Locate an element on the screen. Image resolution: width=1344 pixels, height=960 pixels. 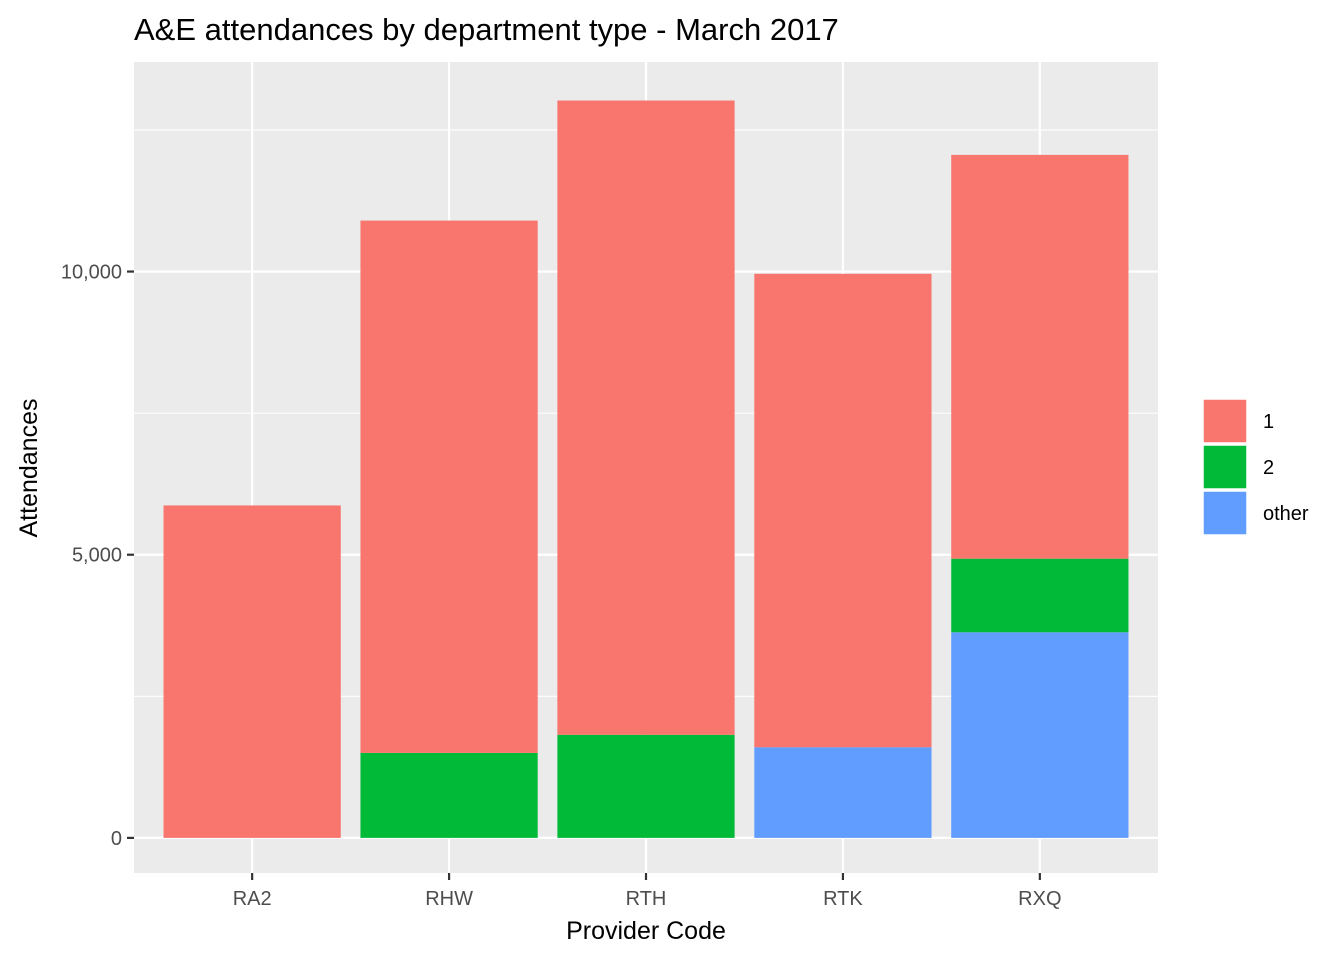
legend-label-2: 2 is located at coordinates (1268, 468).